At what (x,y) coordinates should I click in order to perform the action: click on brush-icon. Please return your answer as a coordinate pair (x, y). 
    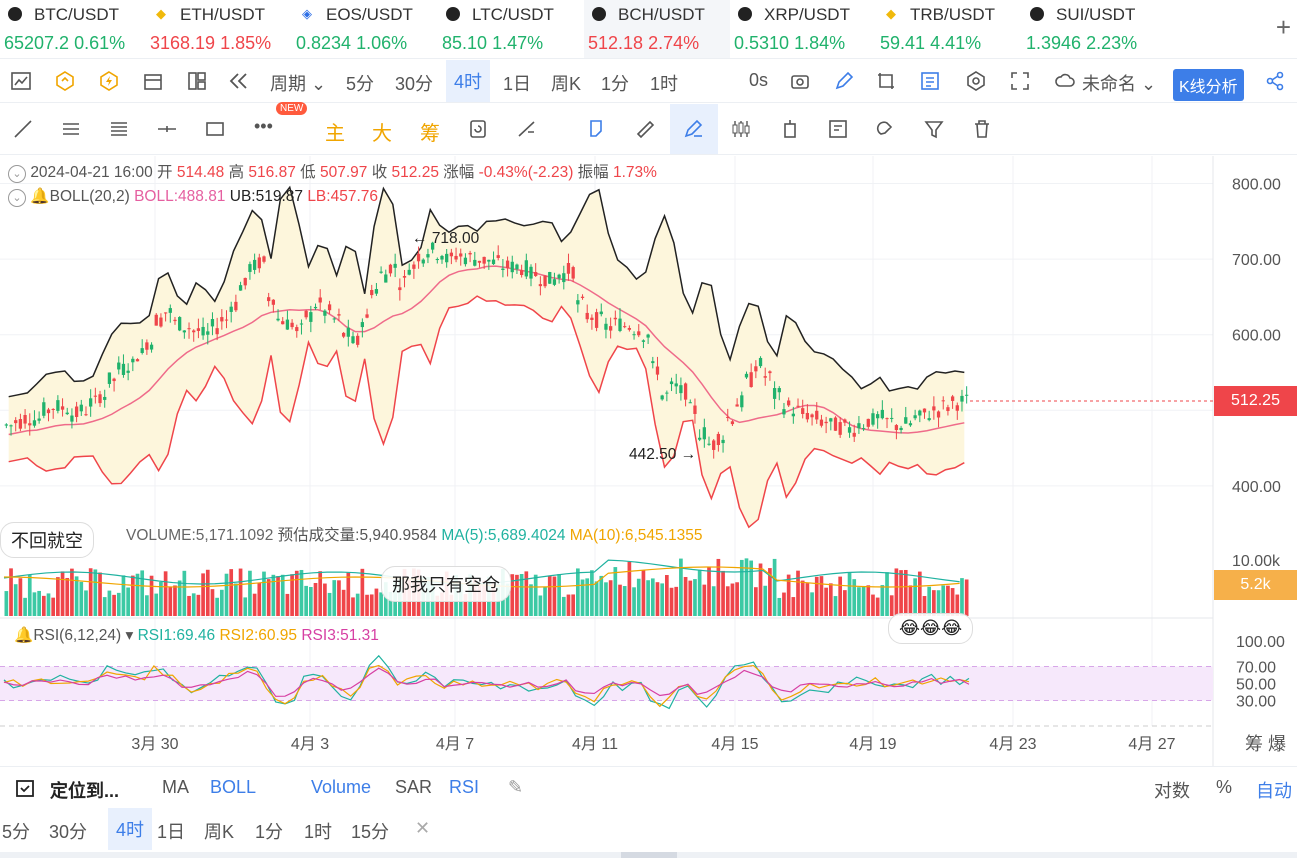
    Looking at the image, I should click on (693, 129).